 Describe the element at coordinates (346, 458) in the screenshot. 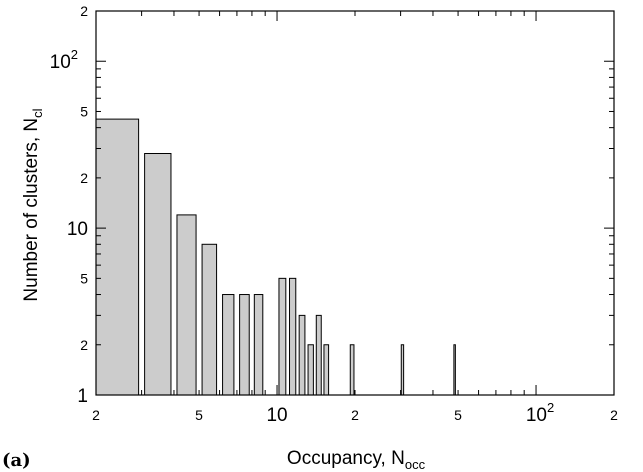

I see `x-axis-title-main: Occupancy, N` at that location.